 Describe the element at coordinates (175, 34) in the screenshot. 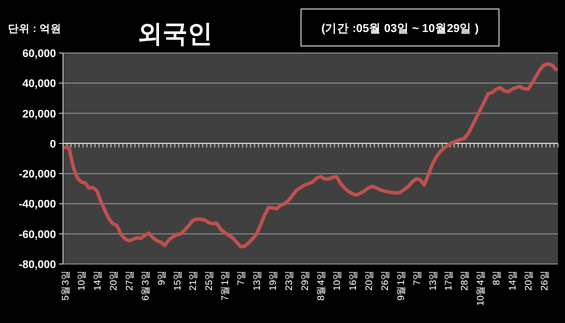

I see `chart-title: 외국인` at that location.